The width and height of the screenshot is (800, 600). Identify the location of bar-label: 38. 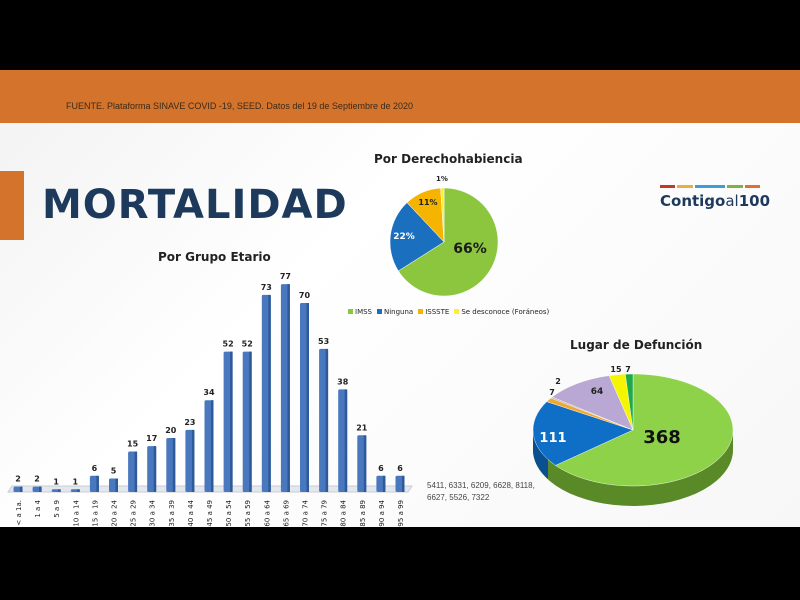
(343, 381).